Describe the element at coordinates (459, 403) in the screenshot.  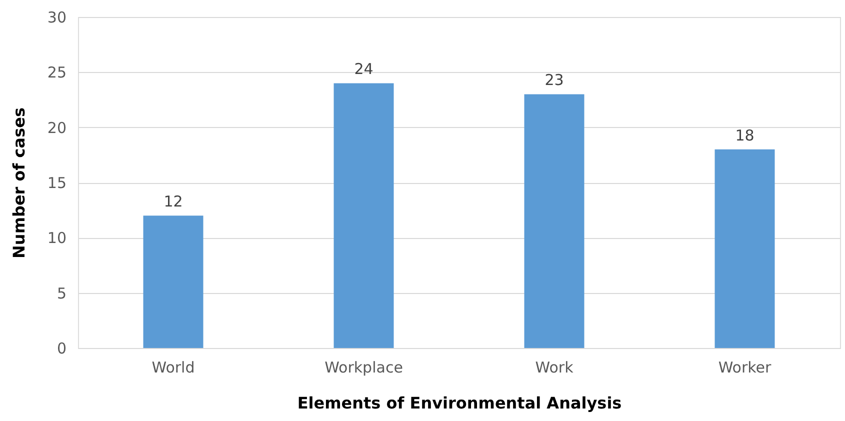
I see `x-axis-title: Elements of Environmental Analysis` at that location.